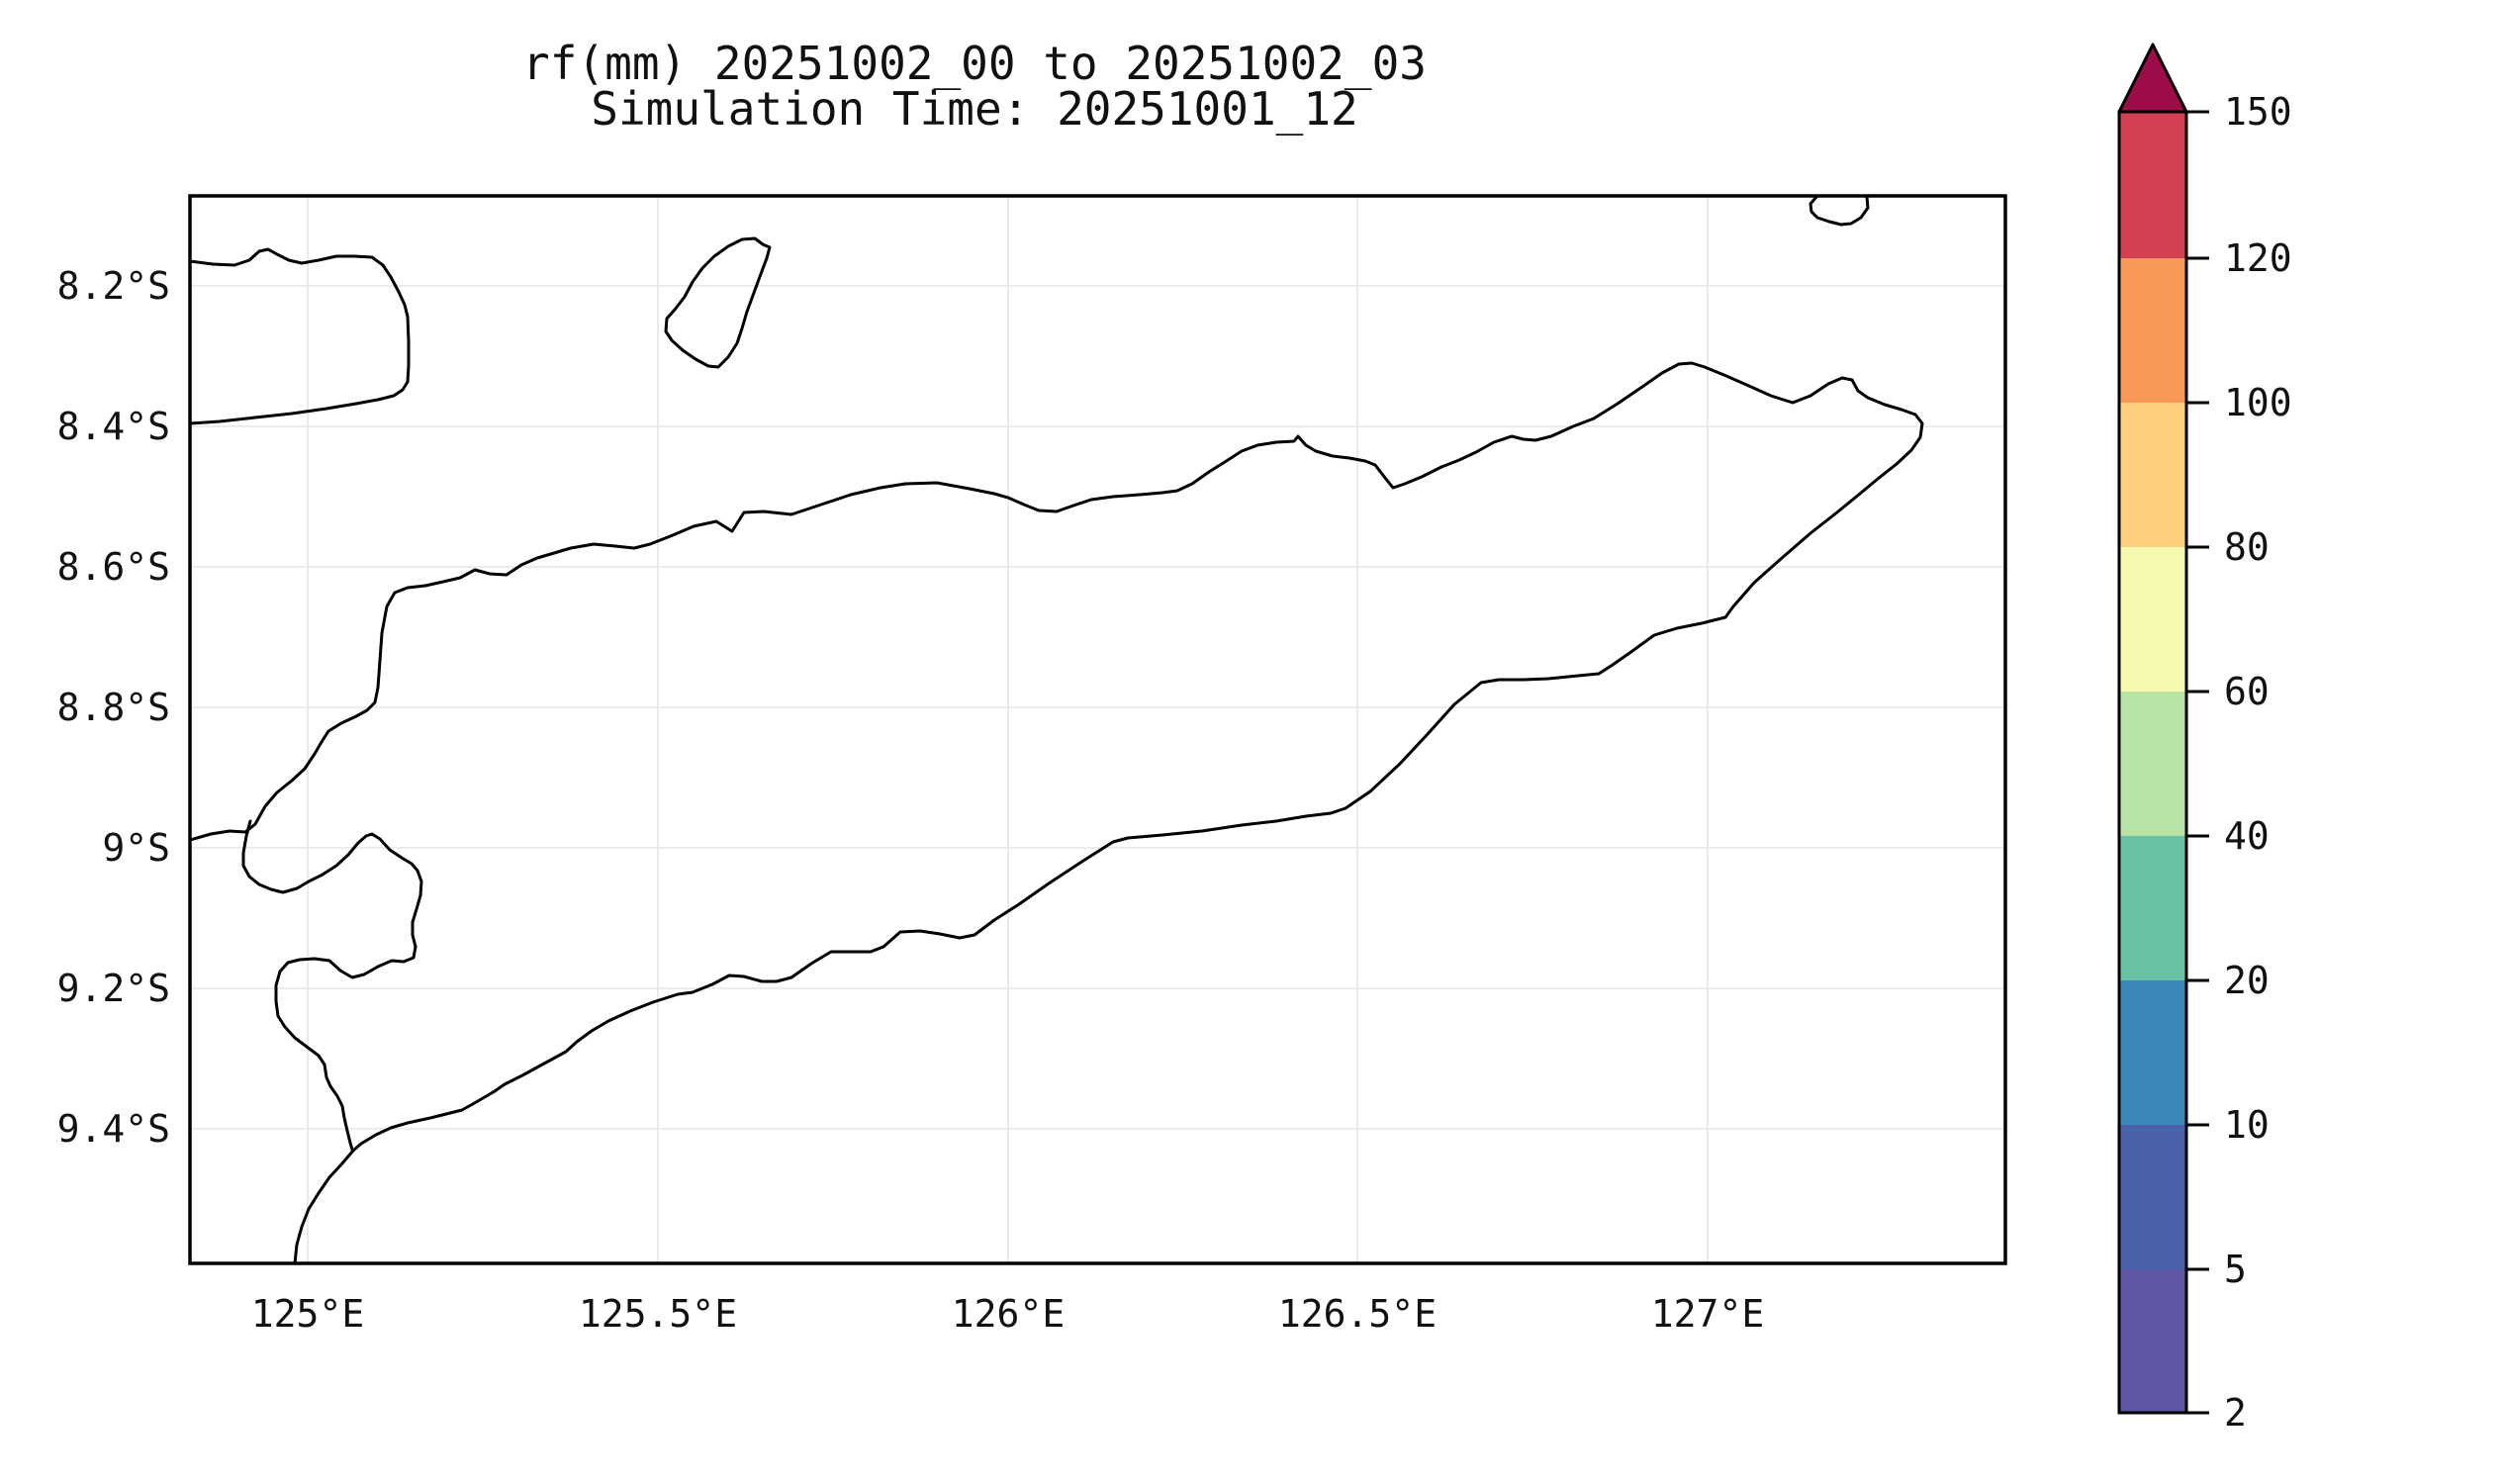 The width and height of the screenshot is (2504, 1484). I want to click on figure-subtitle: Simulation Time: 20251001_12, so click(974, 109).